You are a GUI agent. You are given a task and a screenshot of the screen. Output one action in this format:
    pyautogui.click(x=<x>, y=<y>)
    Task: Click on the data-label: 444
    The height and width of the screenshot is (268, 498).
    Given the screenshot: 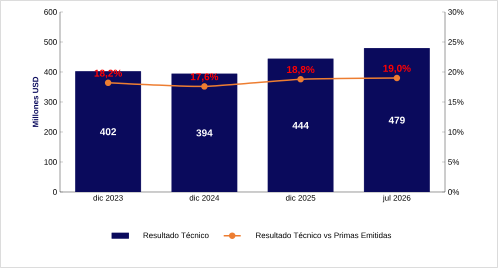 What is the action you would take?
    pyautogui.click(x=300, y=125)
    